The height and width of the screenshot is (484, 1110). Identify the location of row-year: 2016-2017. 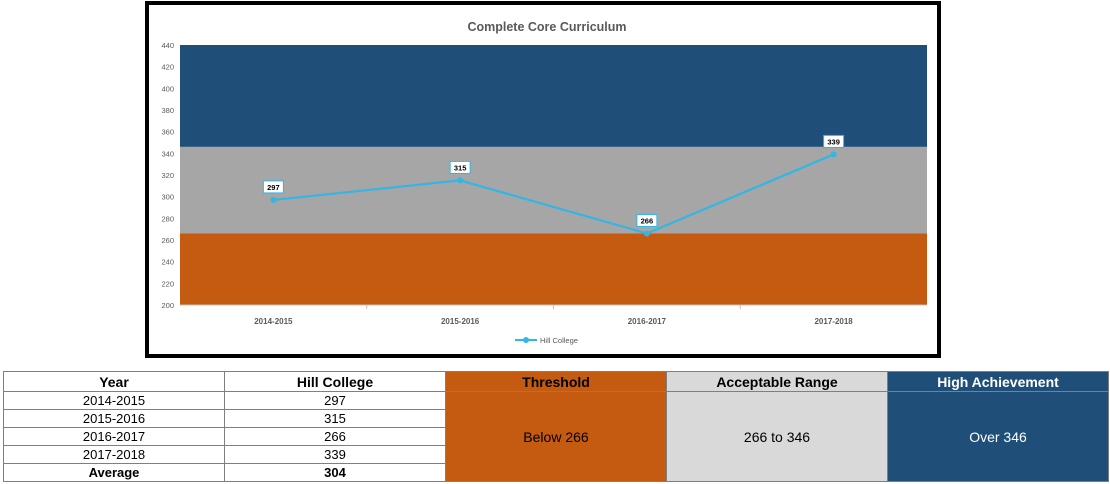
(114, 436).